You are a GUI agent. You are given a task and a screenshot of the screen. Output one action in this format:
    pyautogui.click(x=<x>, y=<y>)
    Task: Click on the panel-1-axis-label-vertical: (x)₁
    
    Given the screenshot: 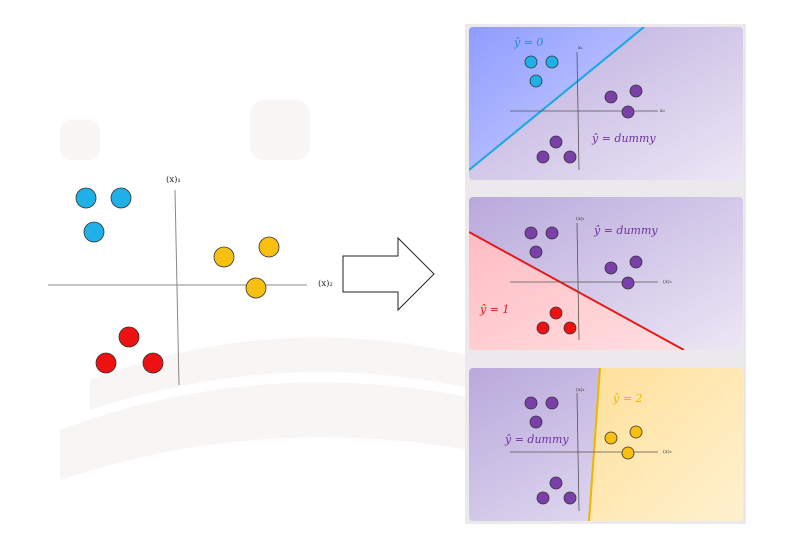 What is the action you would take?
    pyautogui.click(x=580, y=218)
    